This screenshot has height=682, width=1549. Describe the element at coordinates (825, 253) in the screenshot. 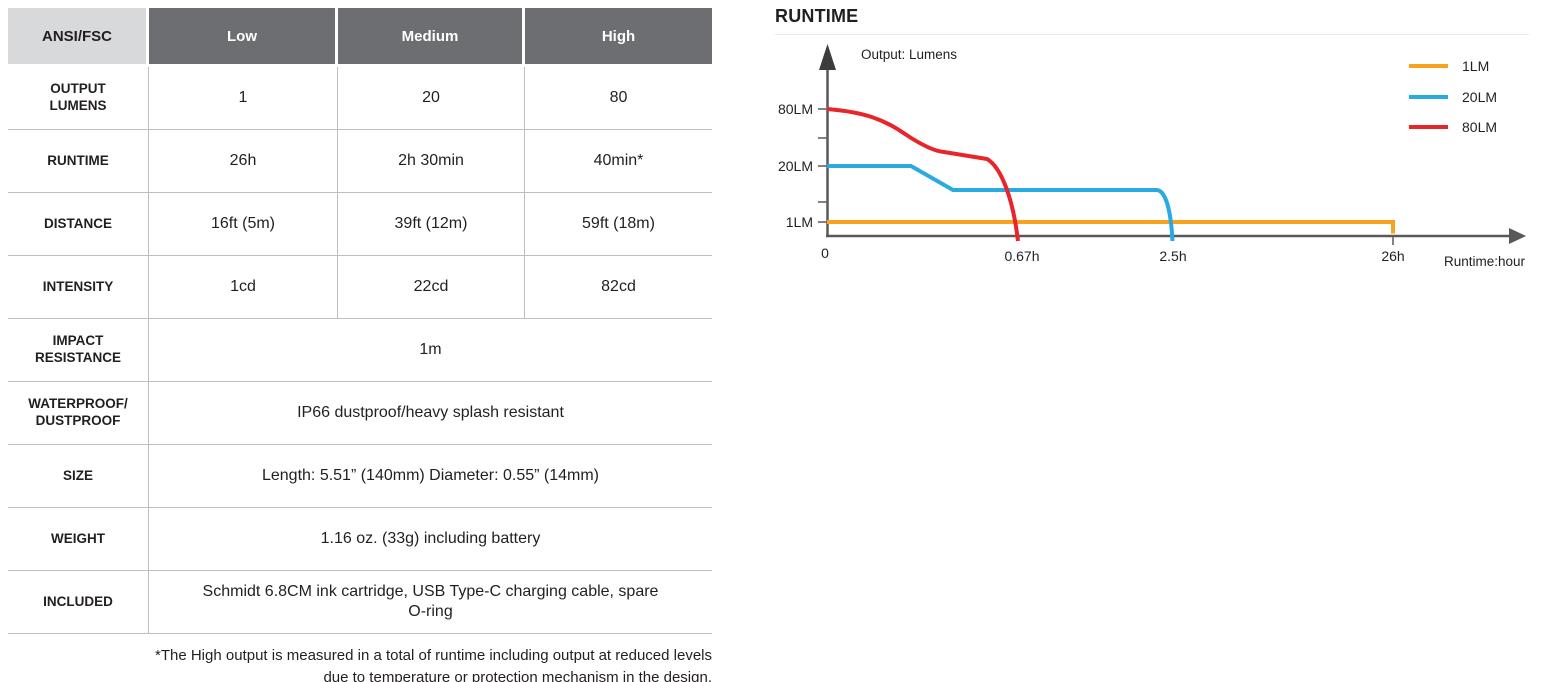

I see `x-tick-label-0: 0` at that location.